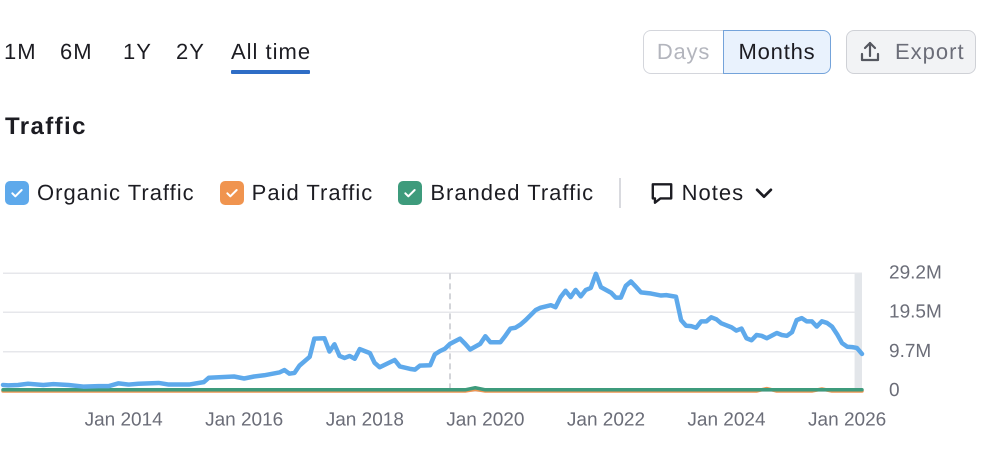 This screenshot has height=456, width=991. I want to click on x-tick-label: Jan 2026, so click(847, 420).